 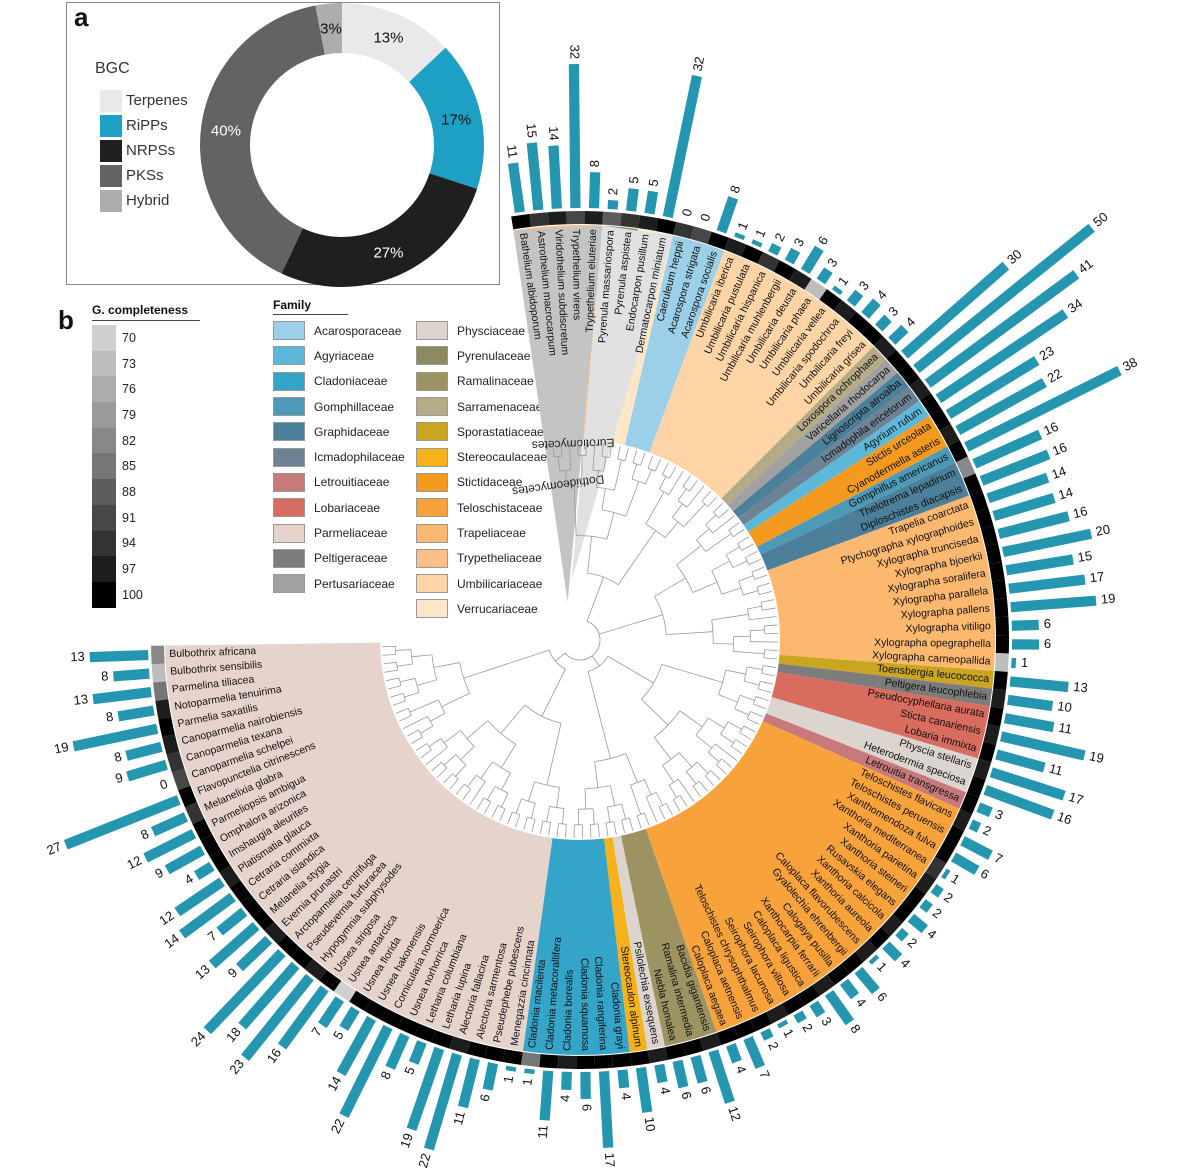 What do you see at coordinates (1064, 817) in the screenshot?
I see `bar-value-label: 16` at bounding box center [1064, 817].